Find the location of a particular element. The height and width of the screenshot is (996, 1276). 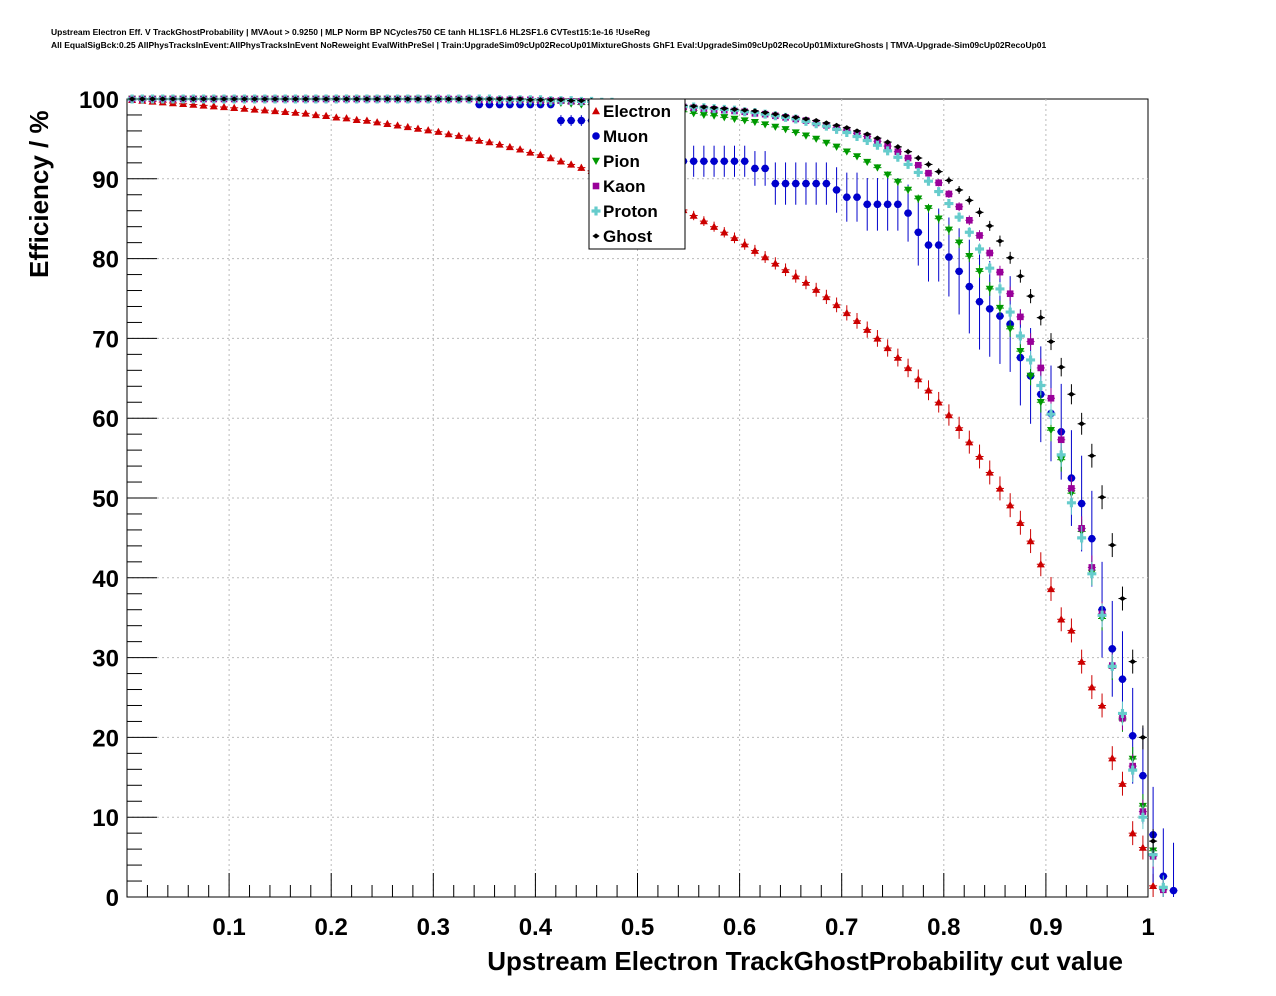

legend-box is located at coordinates (637, 174).